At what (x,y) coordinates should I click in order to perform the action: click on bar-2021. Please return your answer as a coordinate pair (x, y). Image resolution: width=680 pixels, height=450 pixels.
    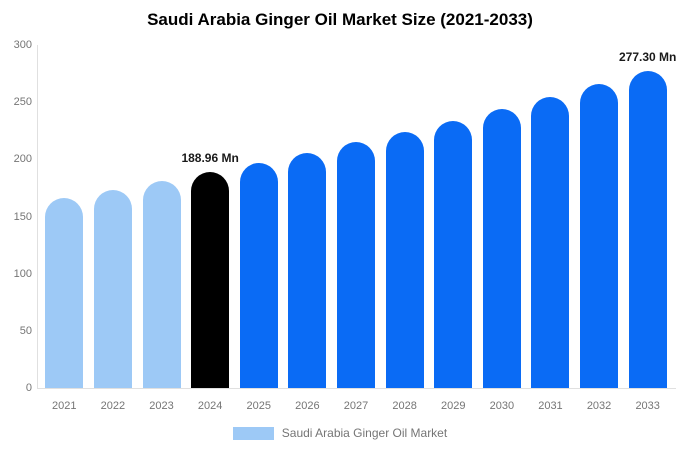
    Looking at the image, I should click on (64, 292).